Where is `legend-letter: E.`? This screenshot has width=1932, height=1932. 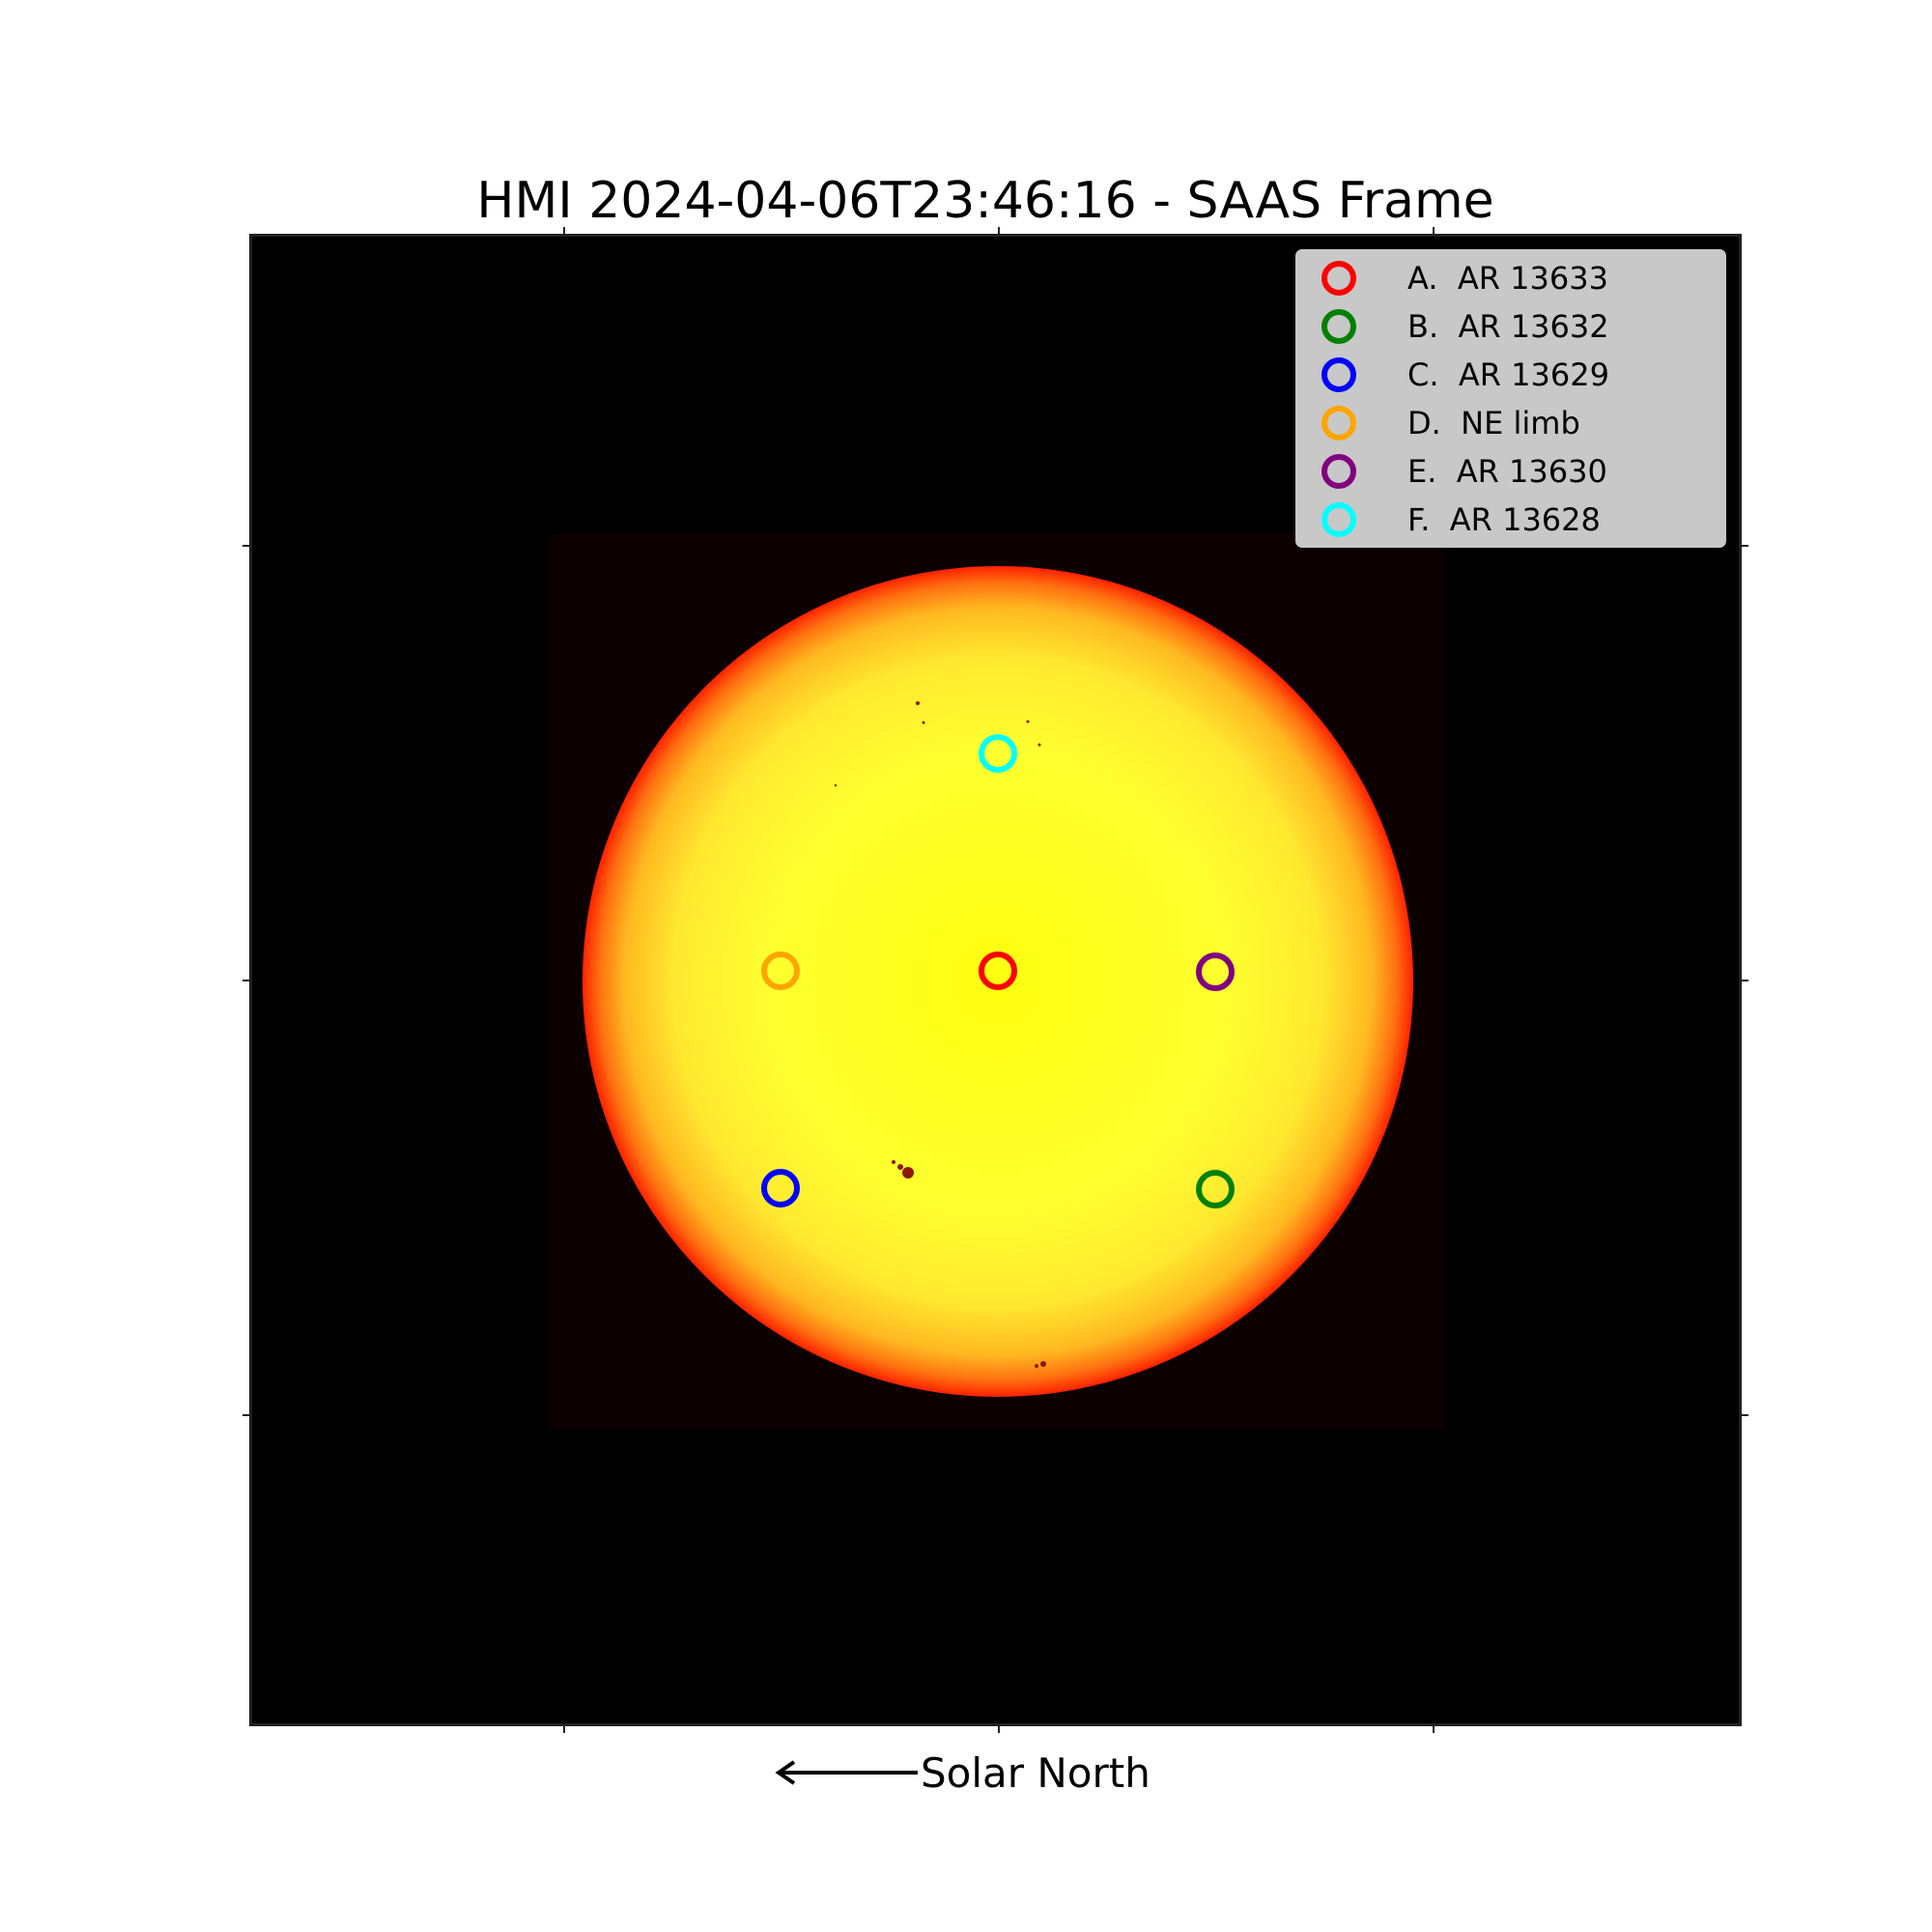 legend-letter: E. is located at coordinates (1422, 471).